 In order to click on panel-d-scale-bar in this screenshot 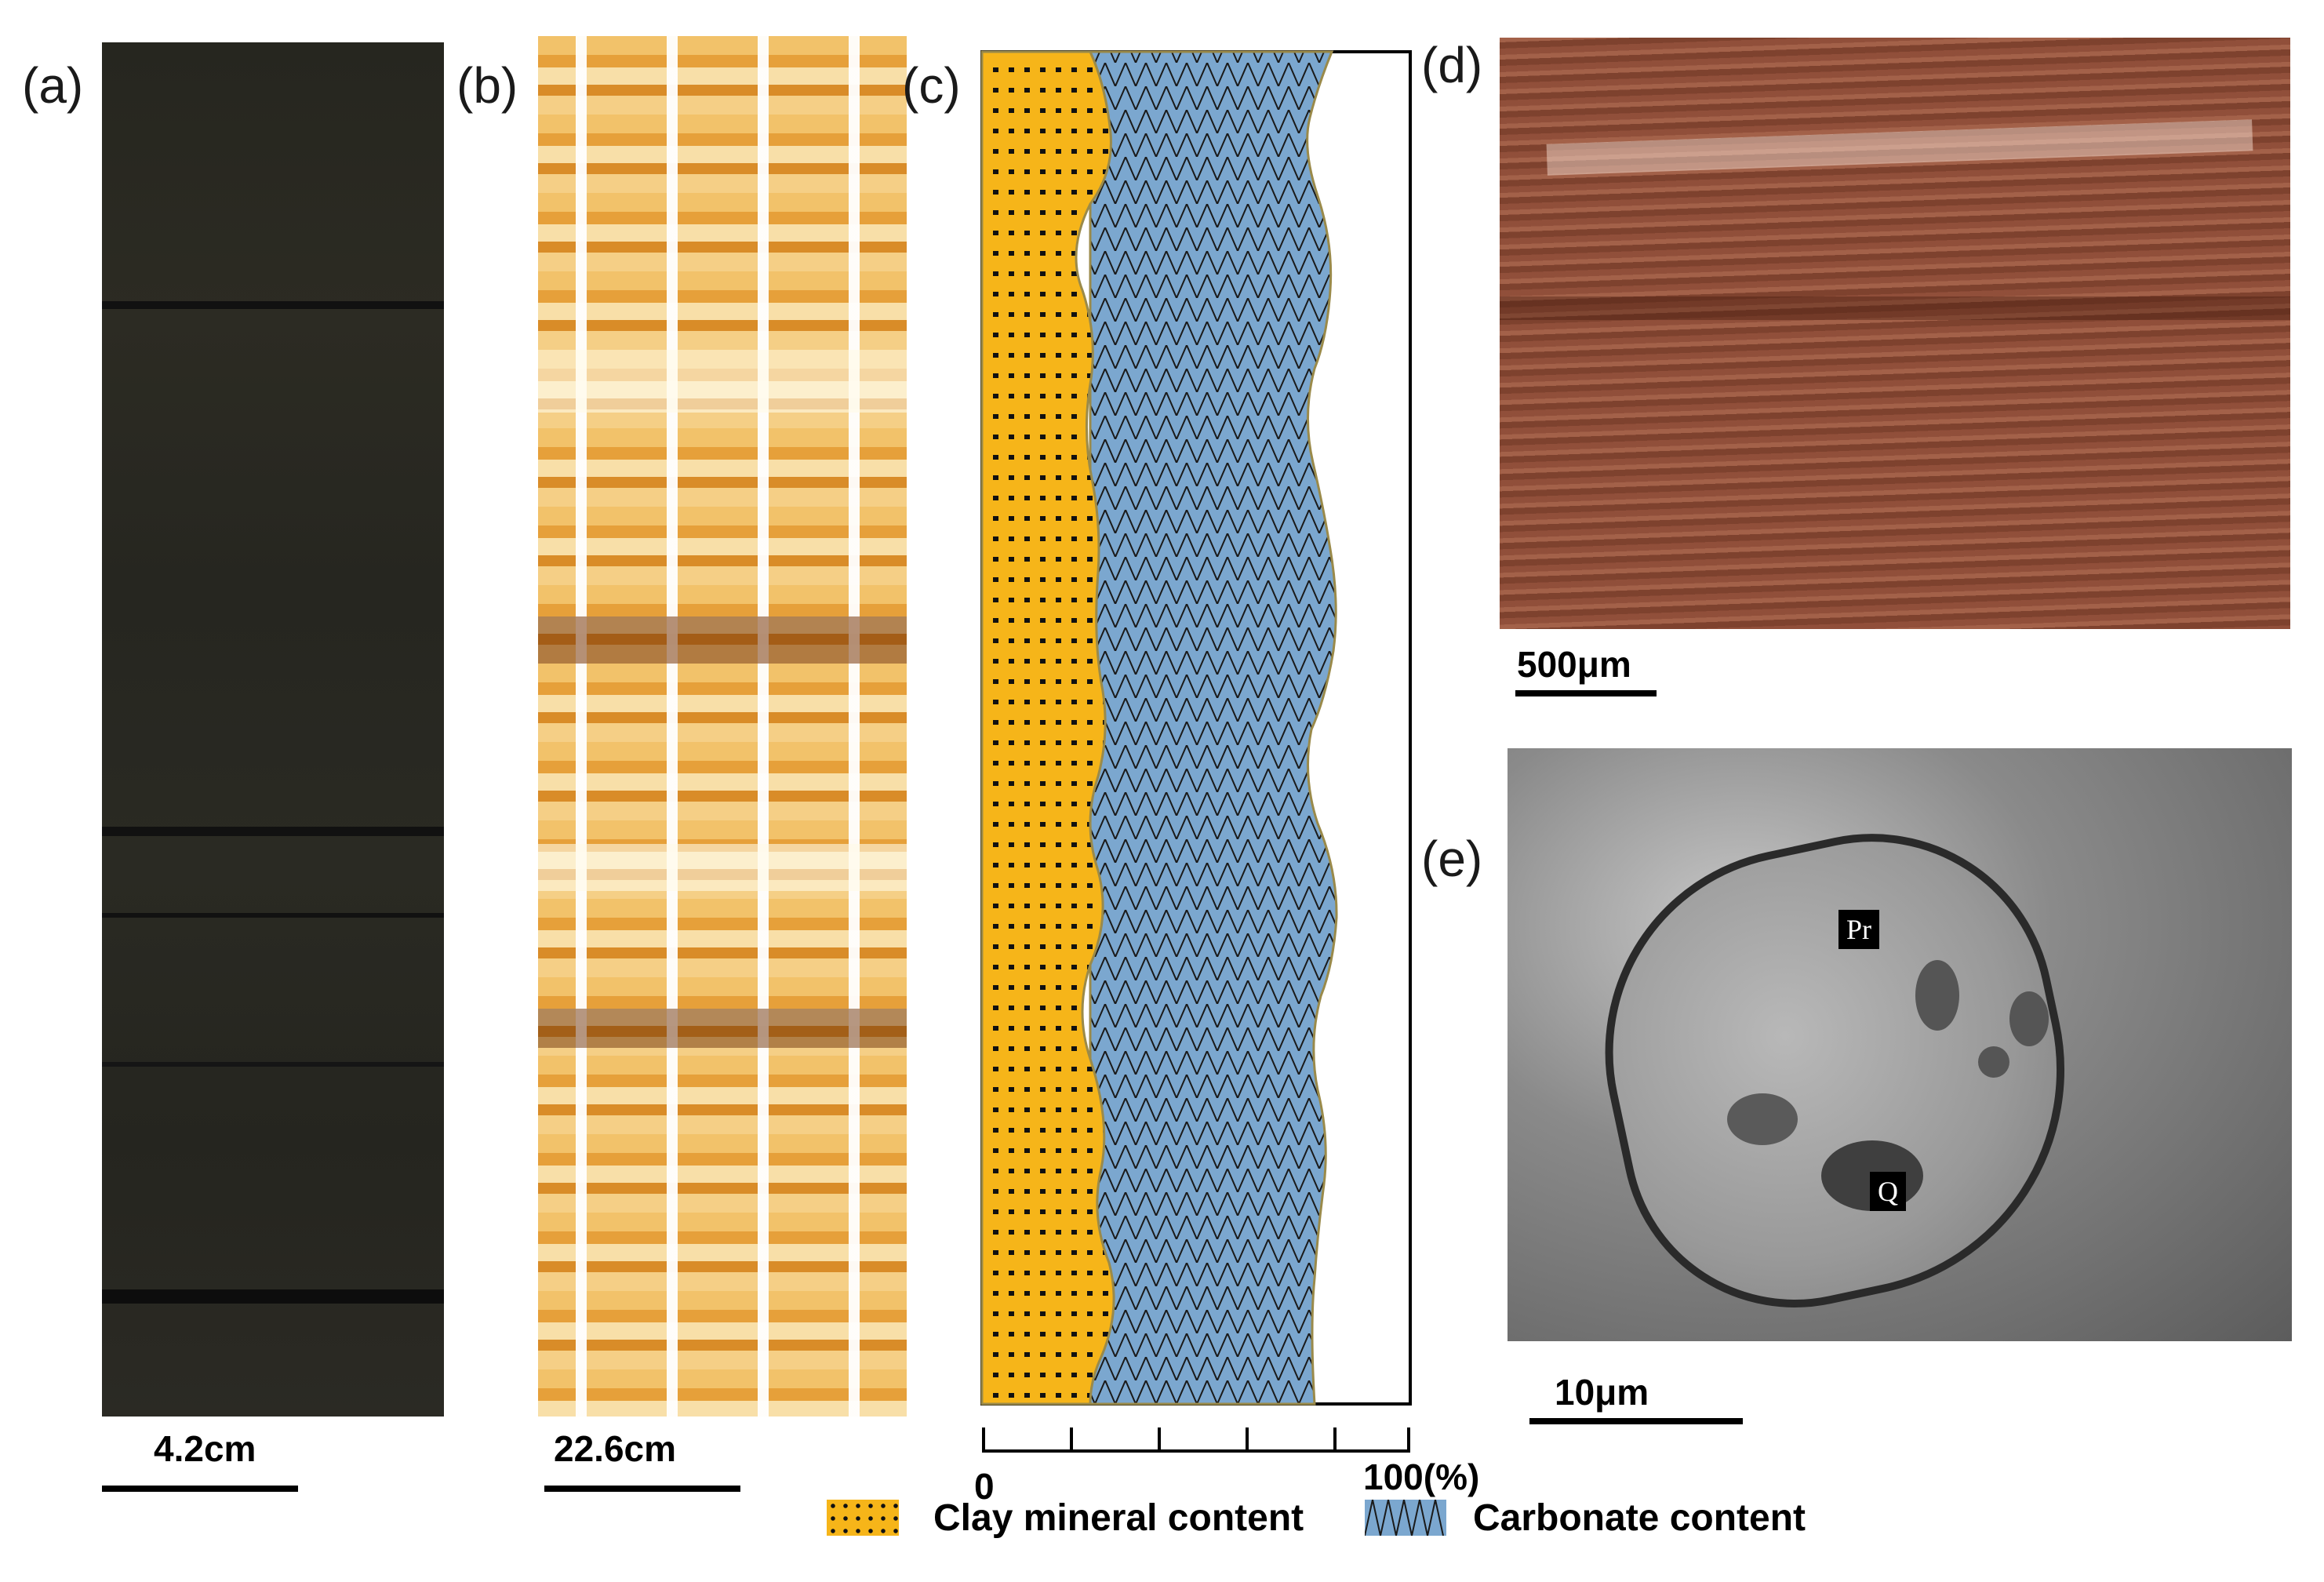, I will do `click(1586, 693)`.